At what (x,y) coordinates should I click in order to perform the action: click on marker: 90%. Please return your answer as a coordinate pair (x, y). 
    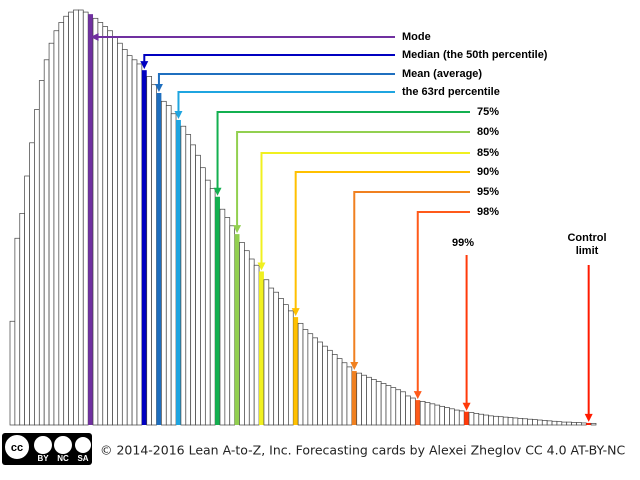
    Looking at the image, I should click on (395, 241).